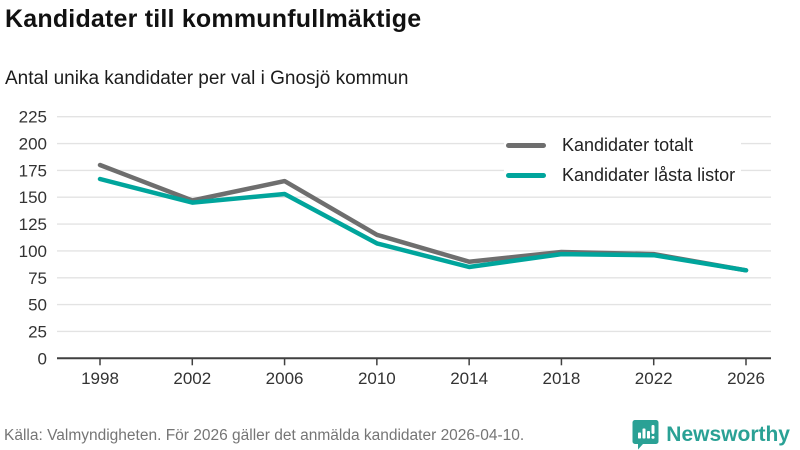  I want to click on legend-label: Kandidater totalt, so click(628, 145).